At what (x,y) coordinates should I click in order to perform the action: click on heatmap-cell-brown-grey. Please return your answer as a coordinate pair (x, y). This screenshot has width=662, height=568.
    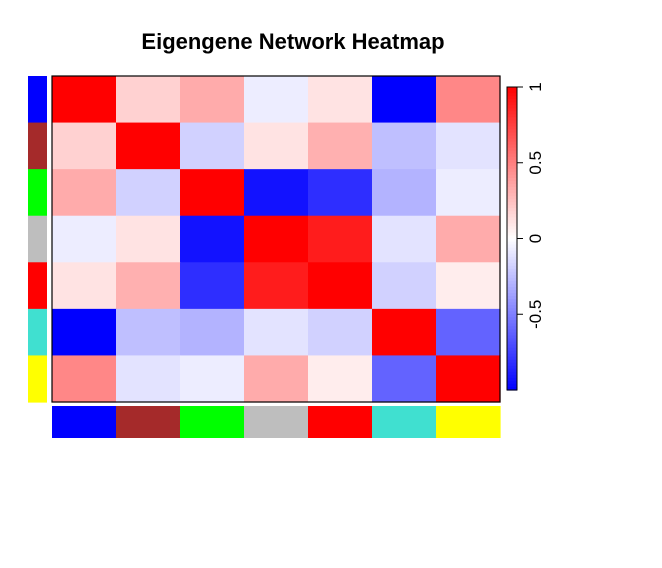
    Looking at the image, I should click on (276, 146).